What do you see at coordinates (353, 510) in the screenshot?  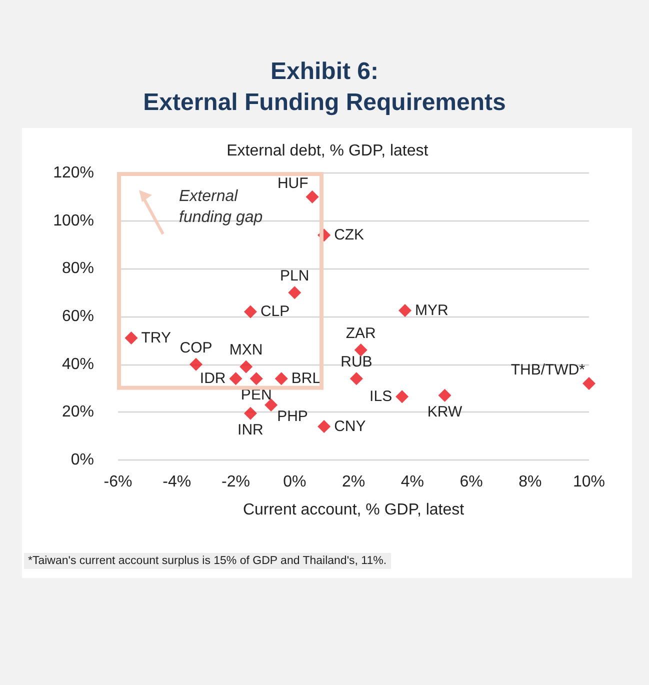 I see `x-axis-title: Current account, % GDP, latest` at bounding box center [353, 510].